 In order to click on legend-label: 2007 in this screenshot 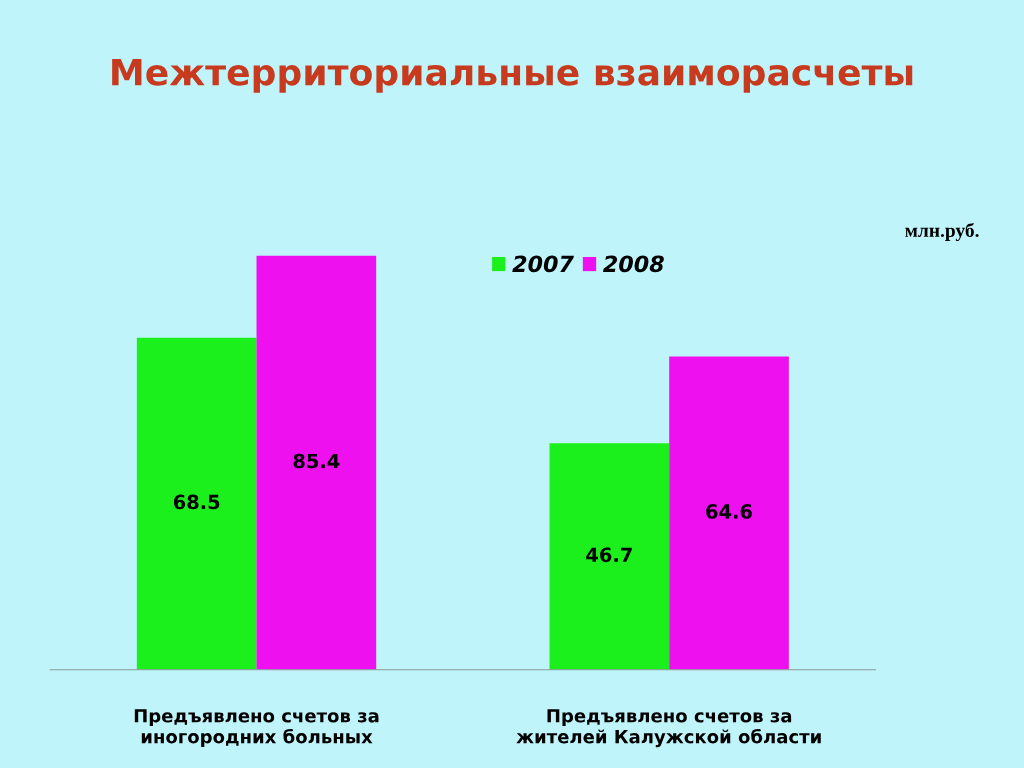, I will do `click(543, 264)`.